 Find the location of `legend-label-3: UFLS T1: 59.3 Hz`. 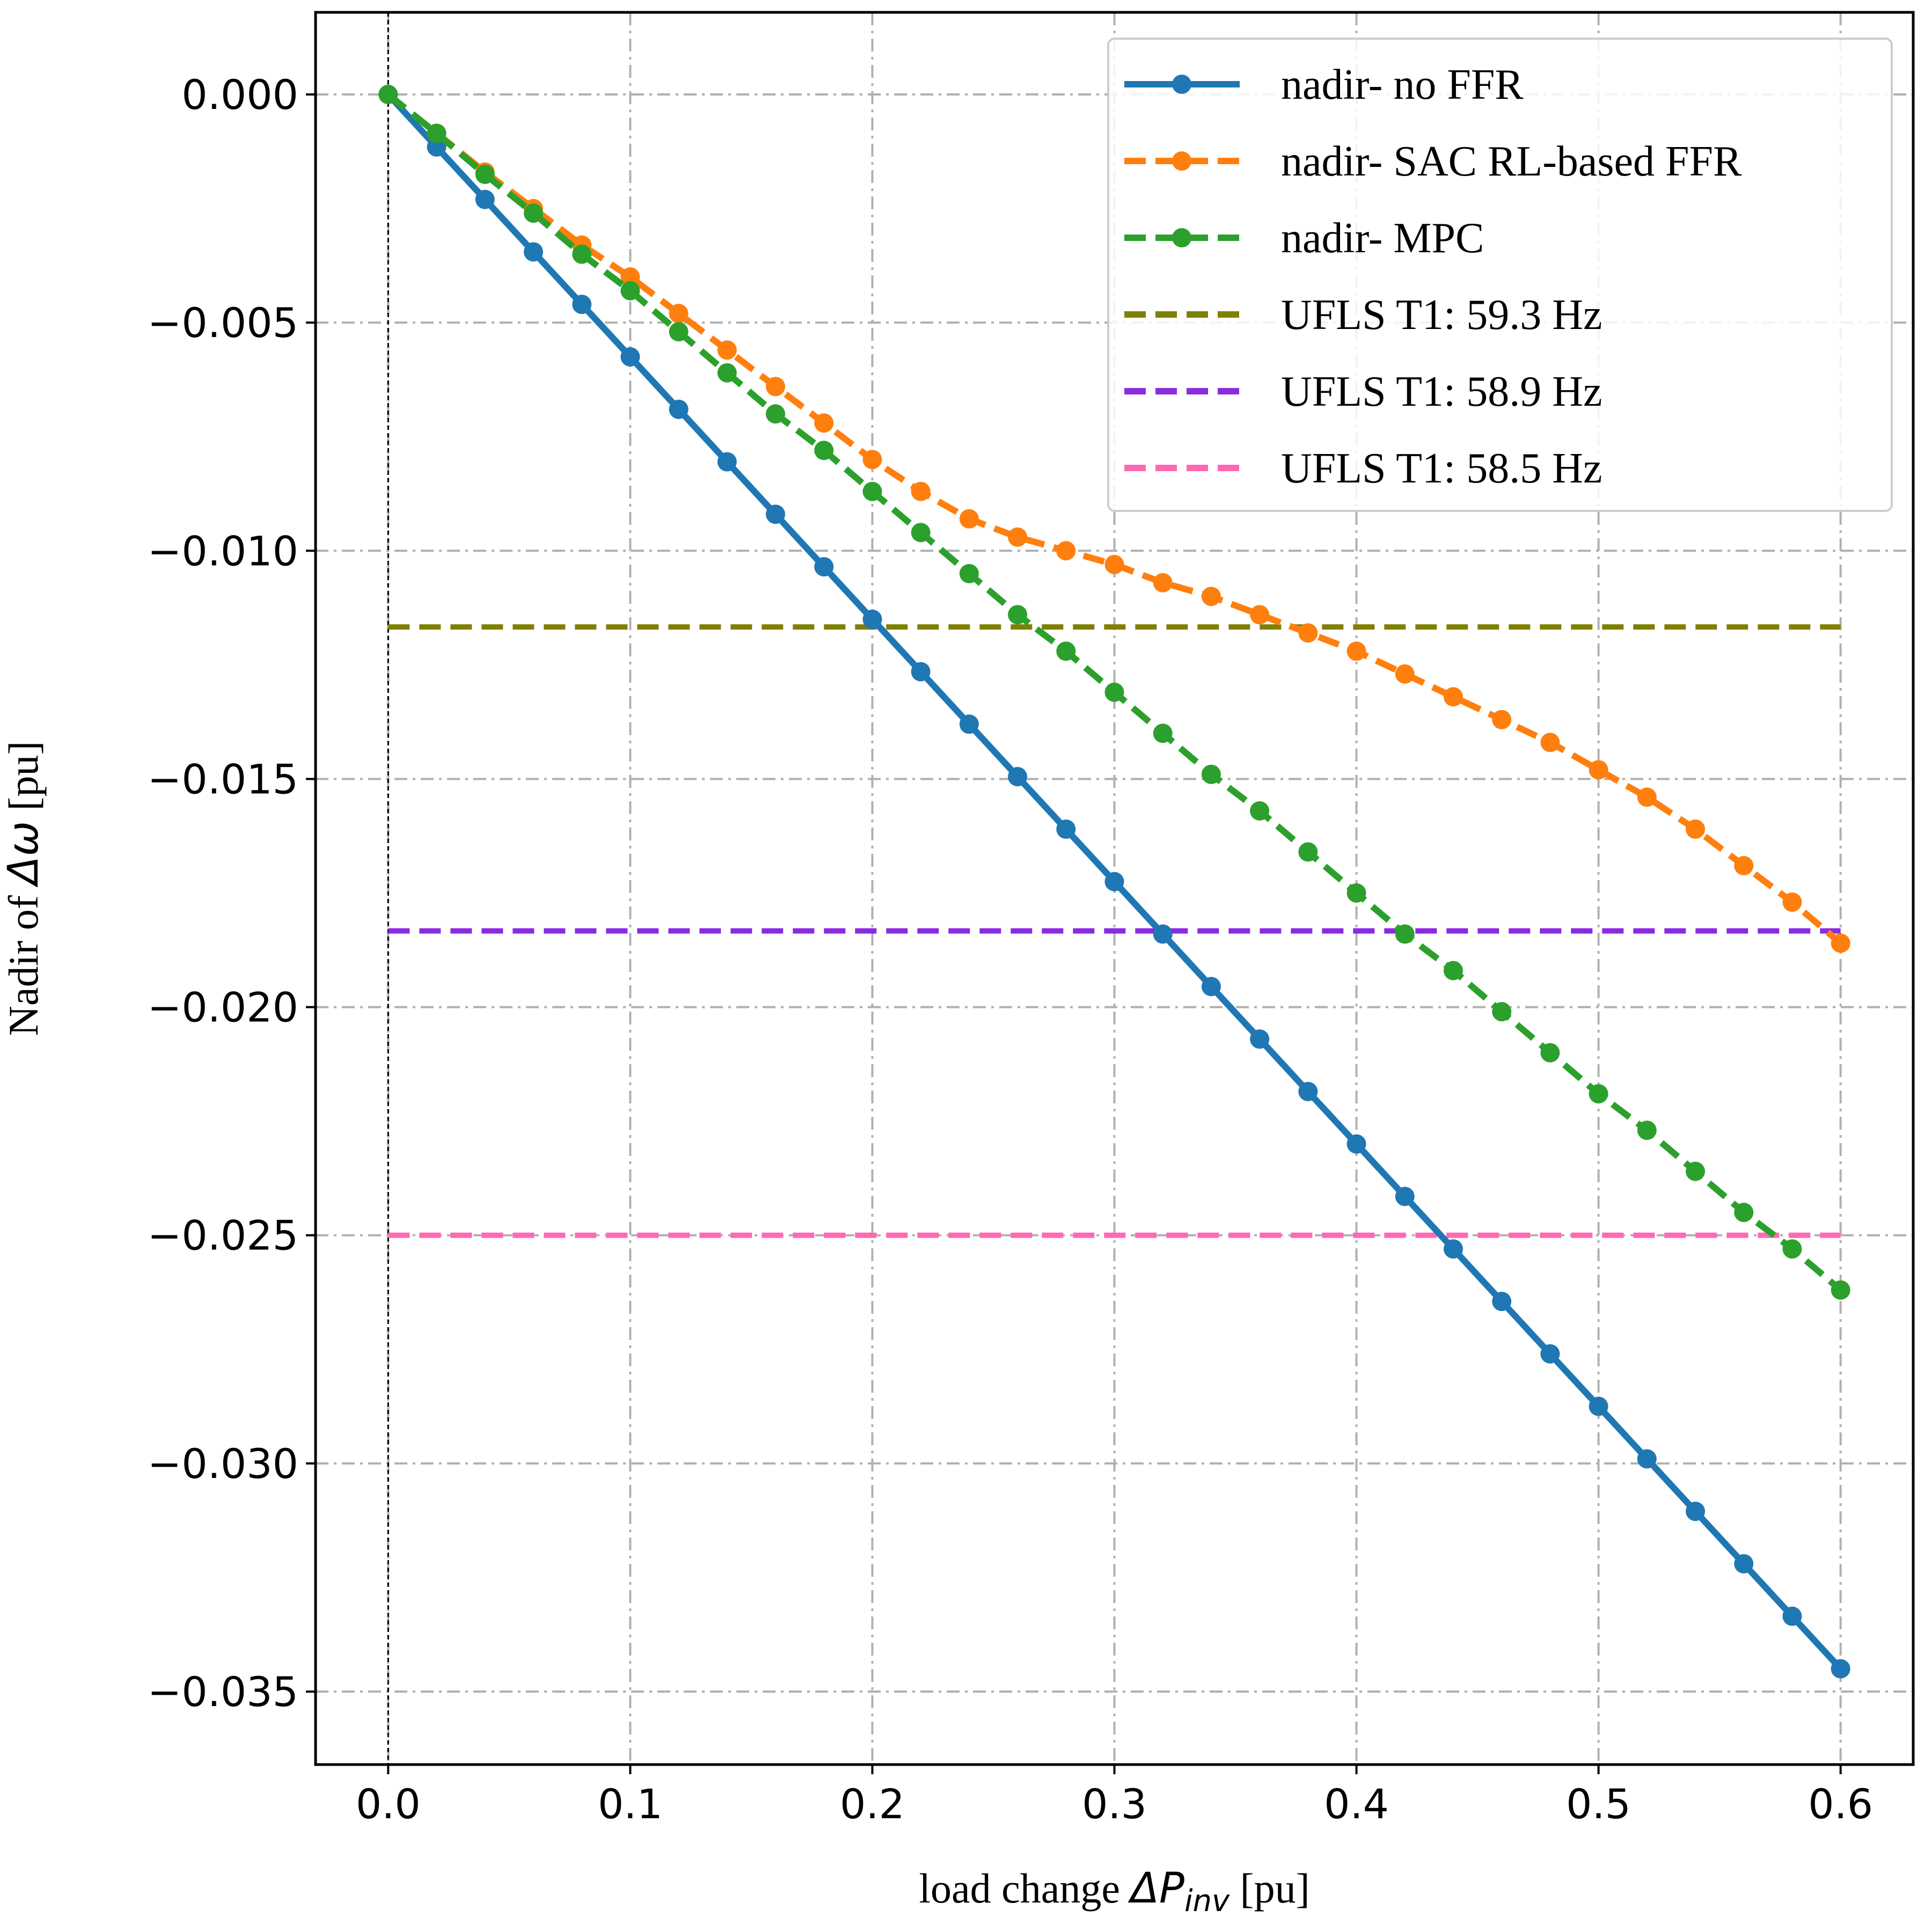

legend-label-3: UFLS T1: 59.3 Hz is located at coordinates (1441, 315).